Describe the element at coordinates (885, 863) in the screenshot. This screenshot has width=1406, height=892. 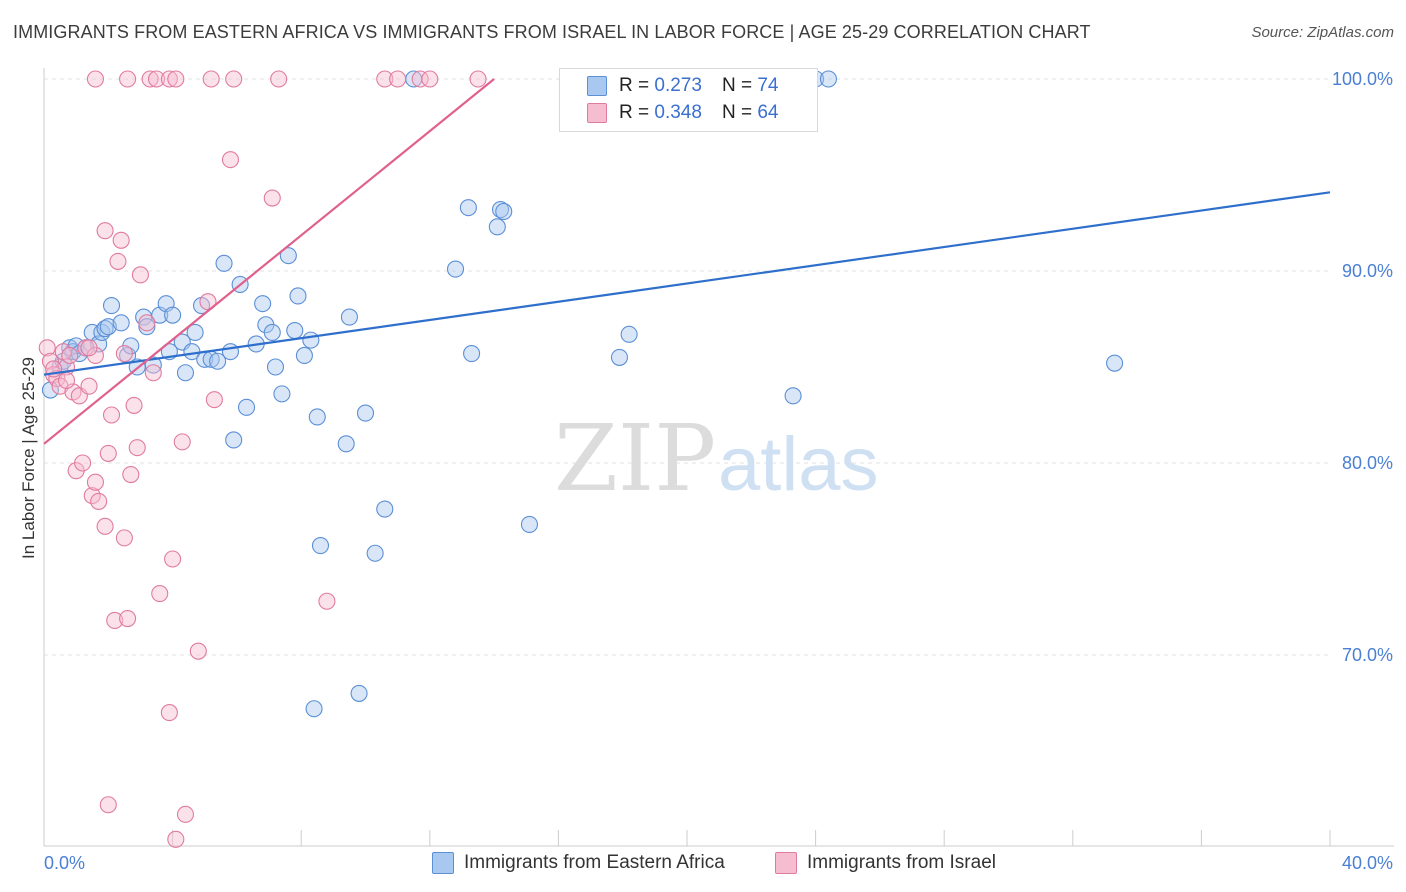
I see `bottom-legend-israel: Immigrants from Israel` at that location.